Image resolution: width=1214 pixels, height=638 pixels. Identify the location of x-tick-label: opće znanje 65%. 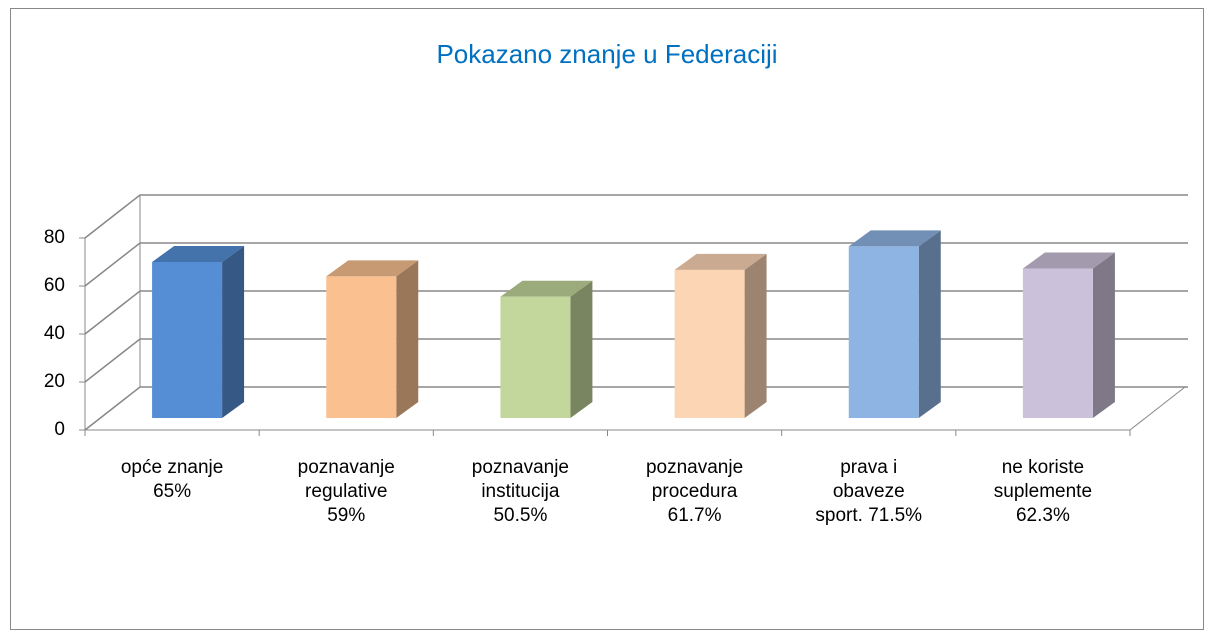
(172, 479).